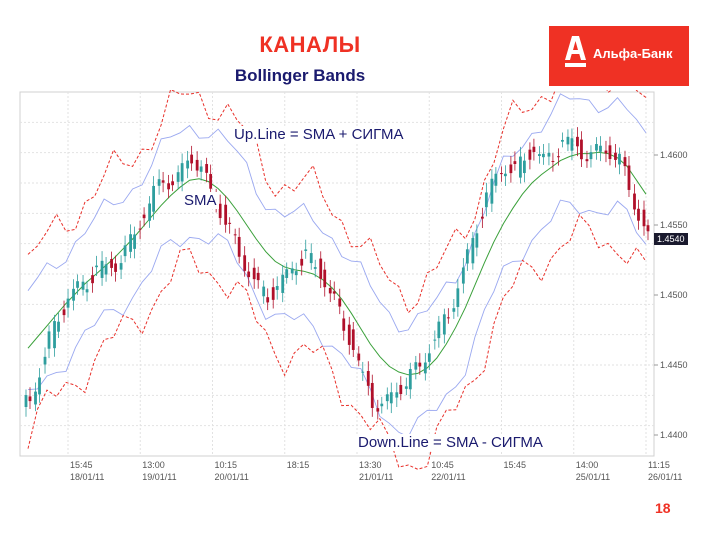 This screenshot has height=540, width=720. I want to click on y-tick-label: 1.4400, so click(674, 435).